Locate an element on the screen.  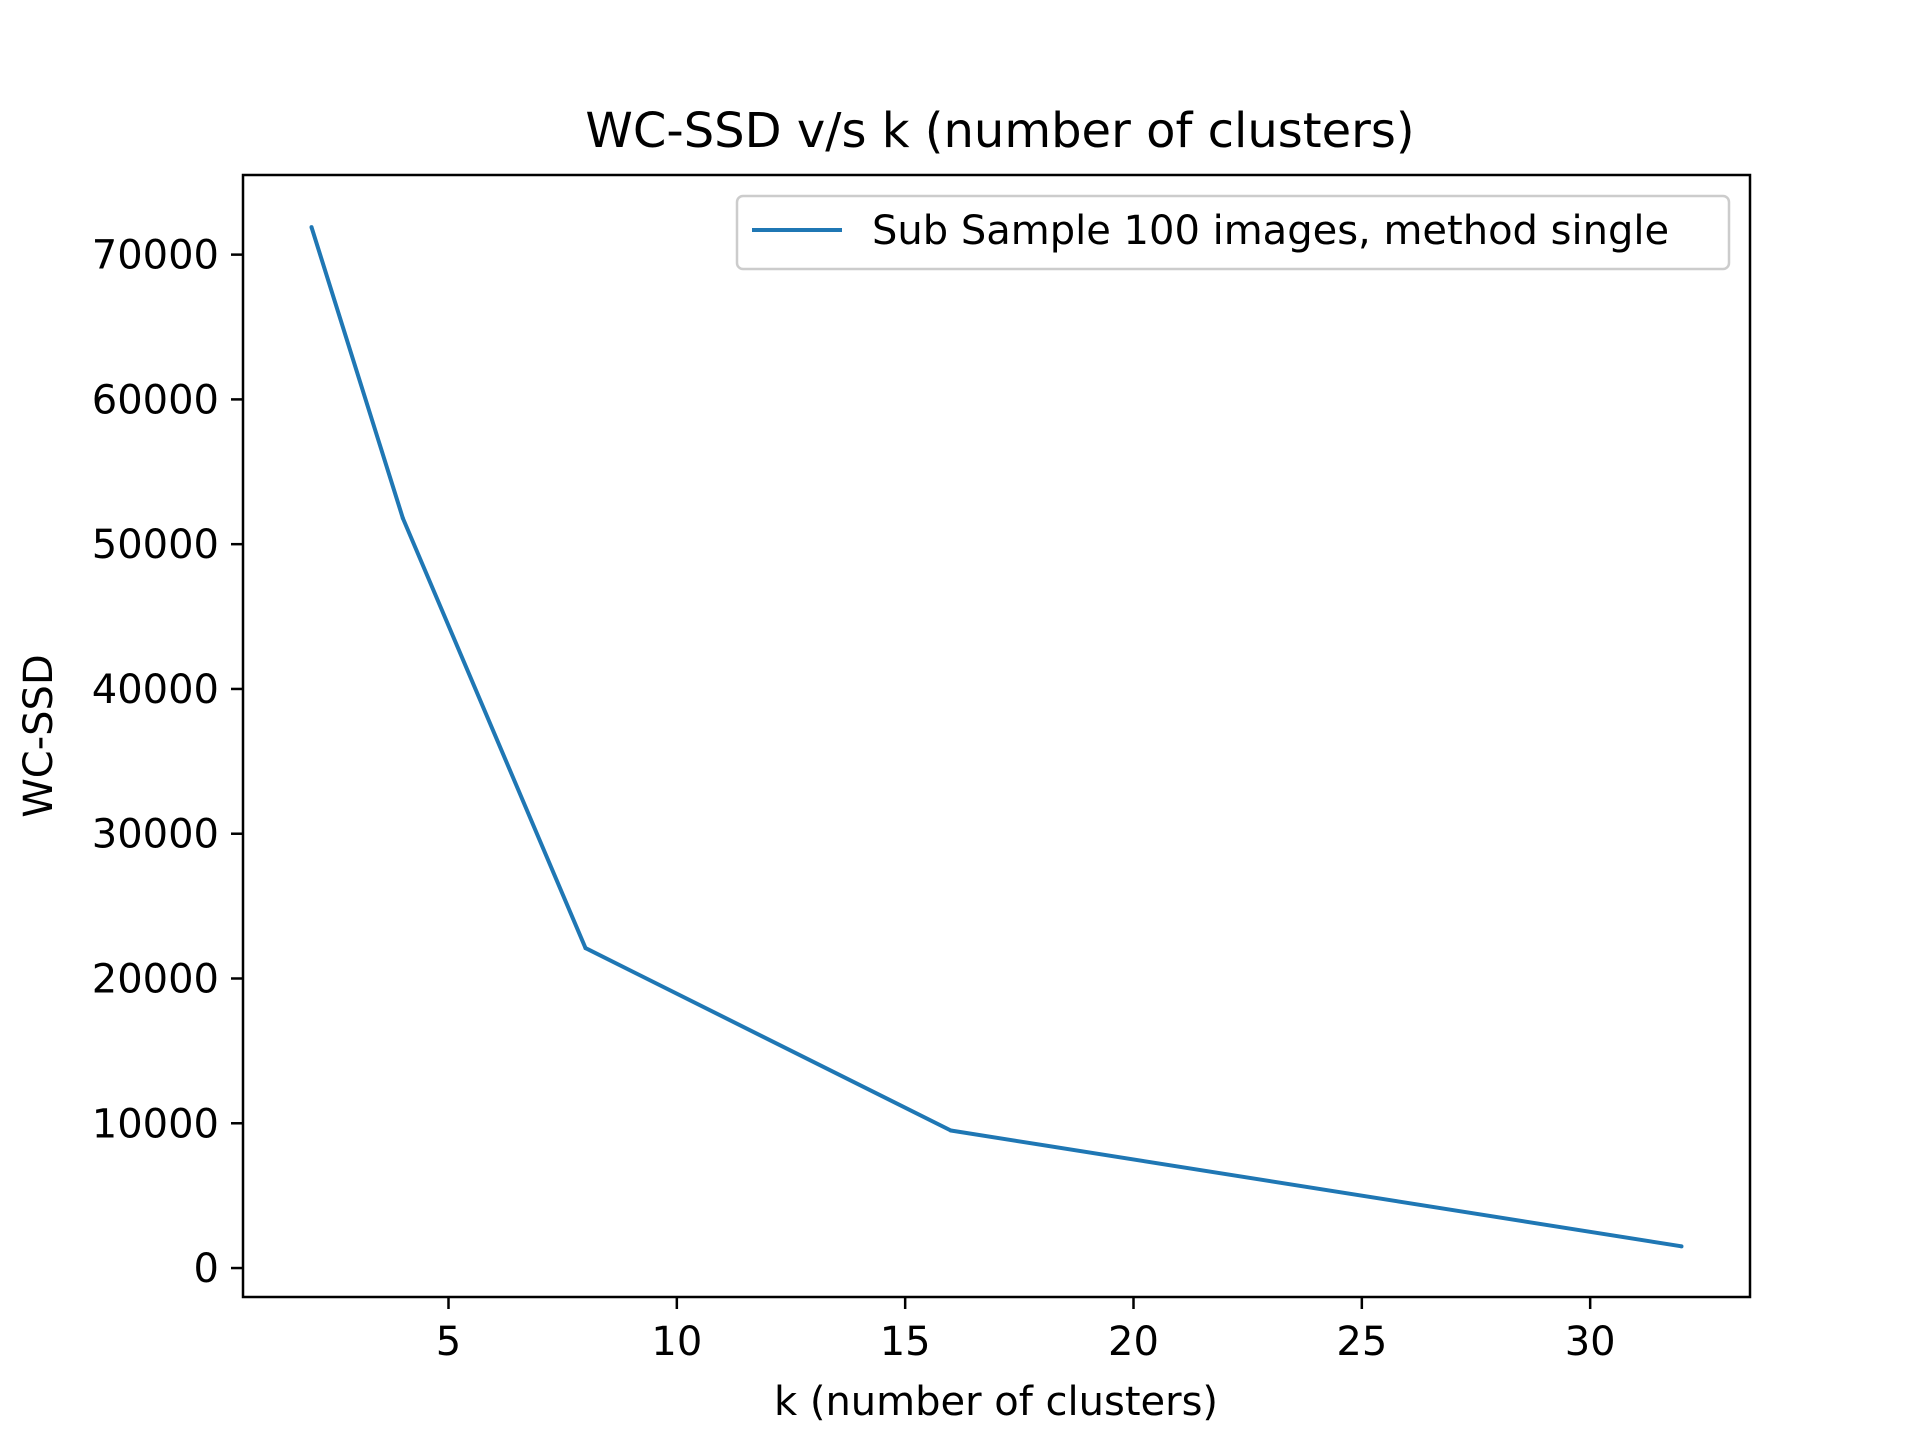
legend: Sub Sample 100 images, method single is located at coordinates (1233, 232).